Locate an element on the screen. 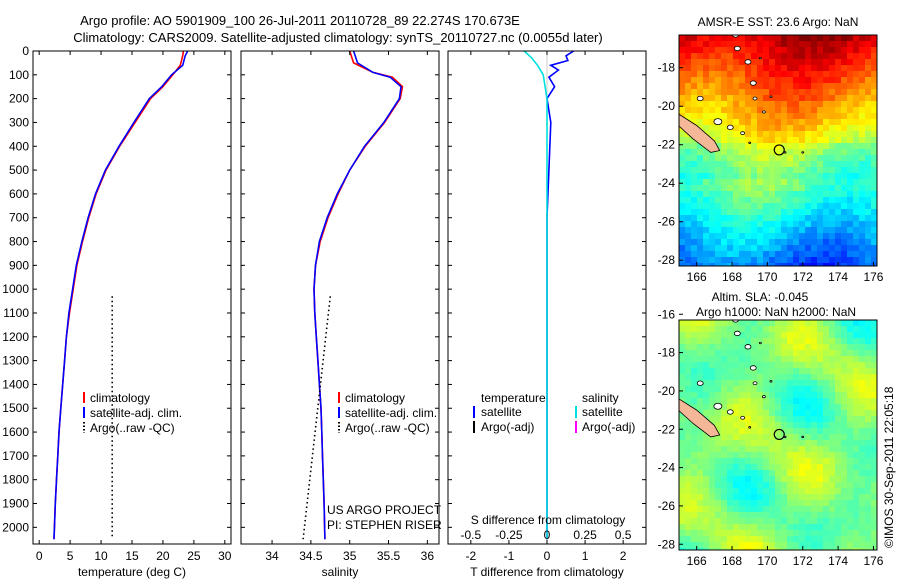 The image size is (900, 580). sst-map-island is located at coordinates (760, 58).